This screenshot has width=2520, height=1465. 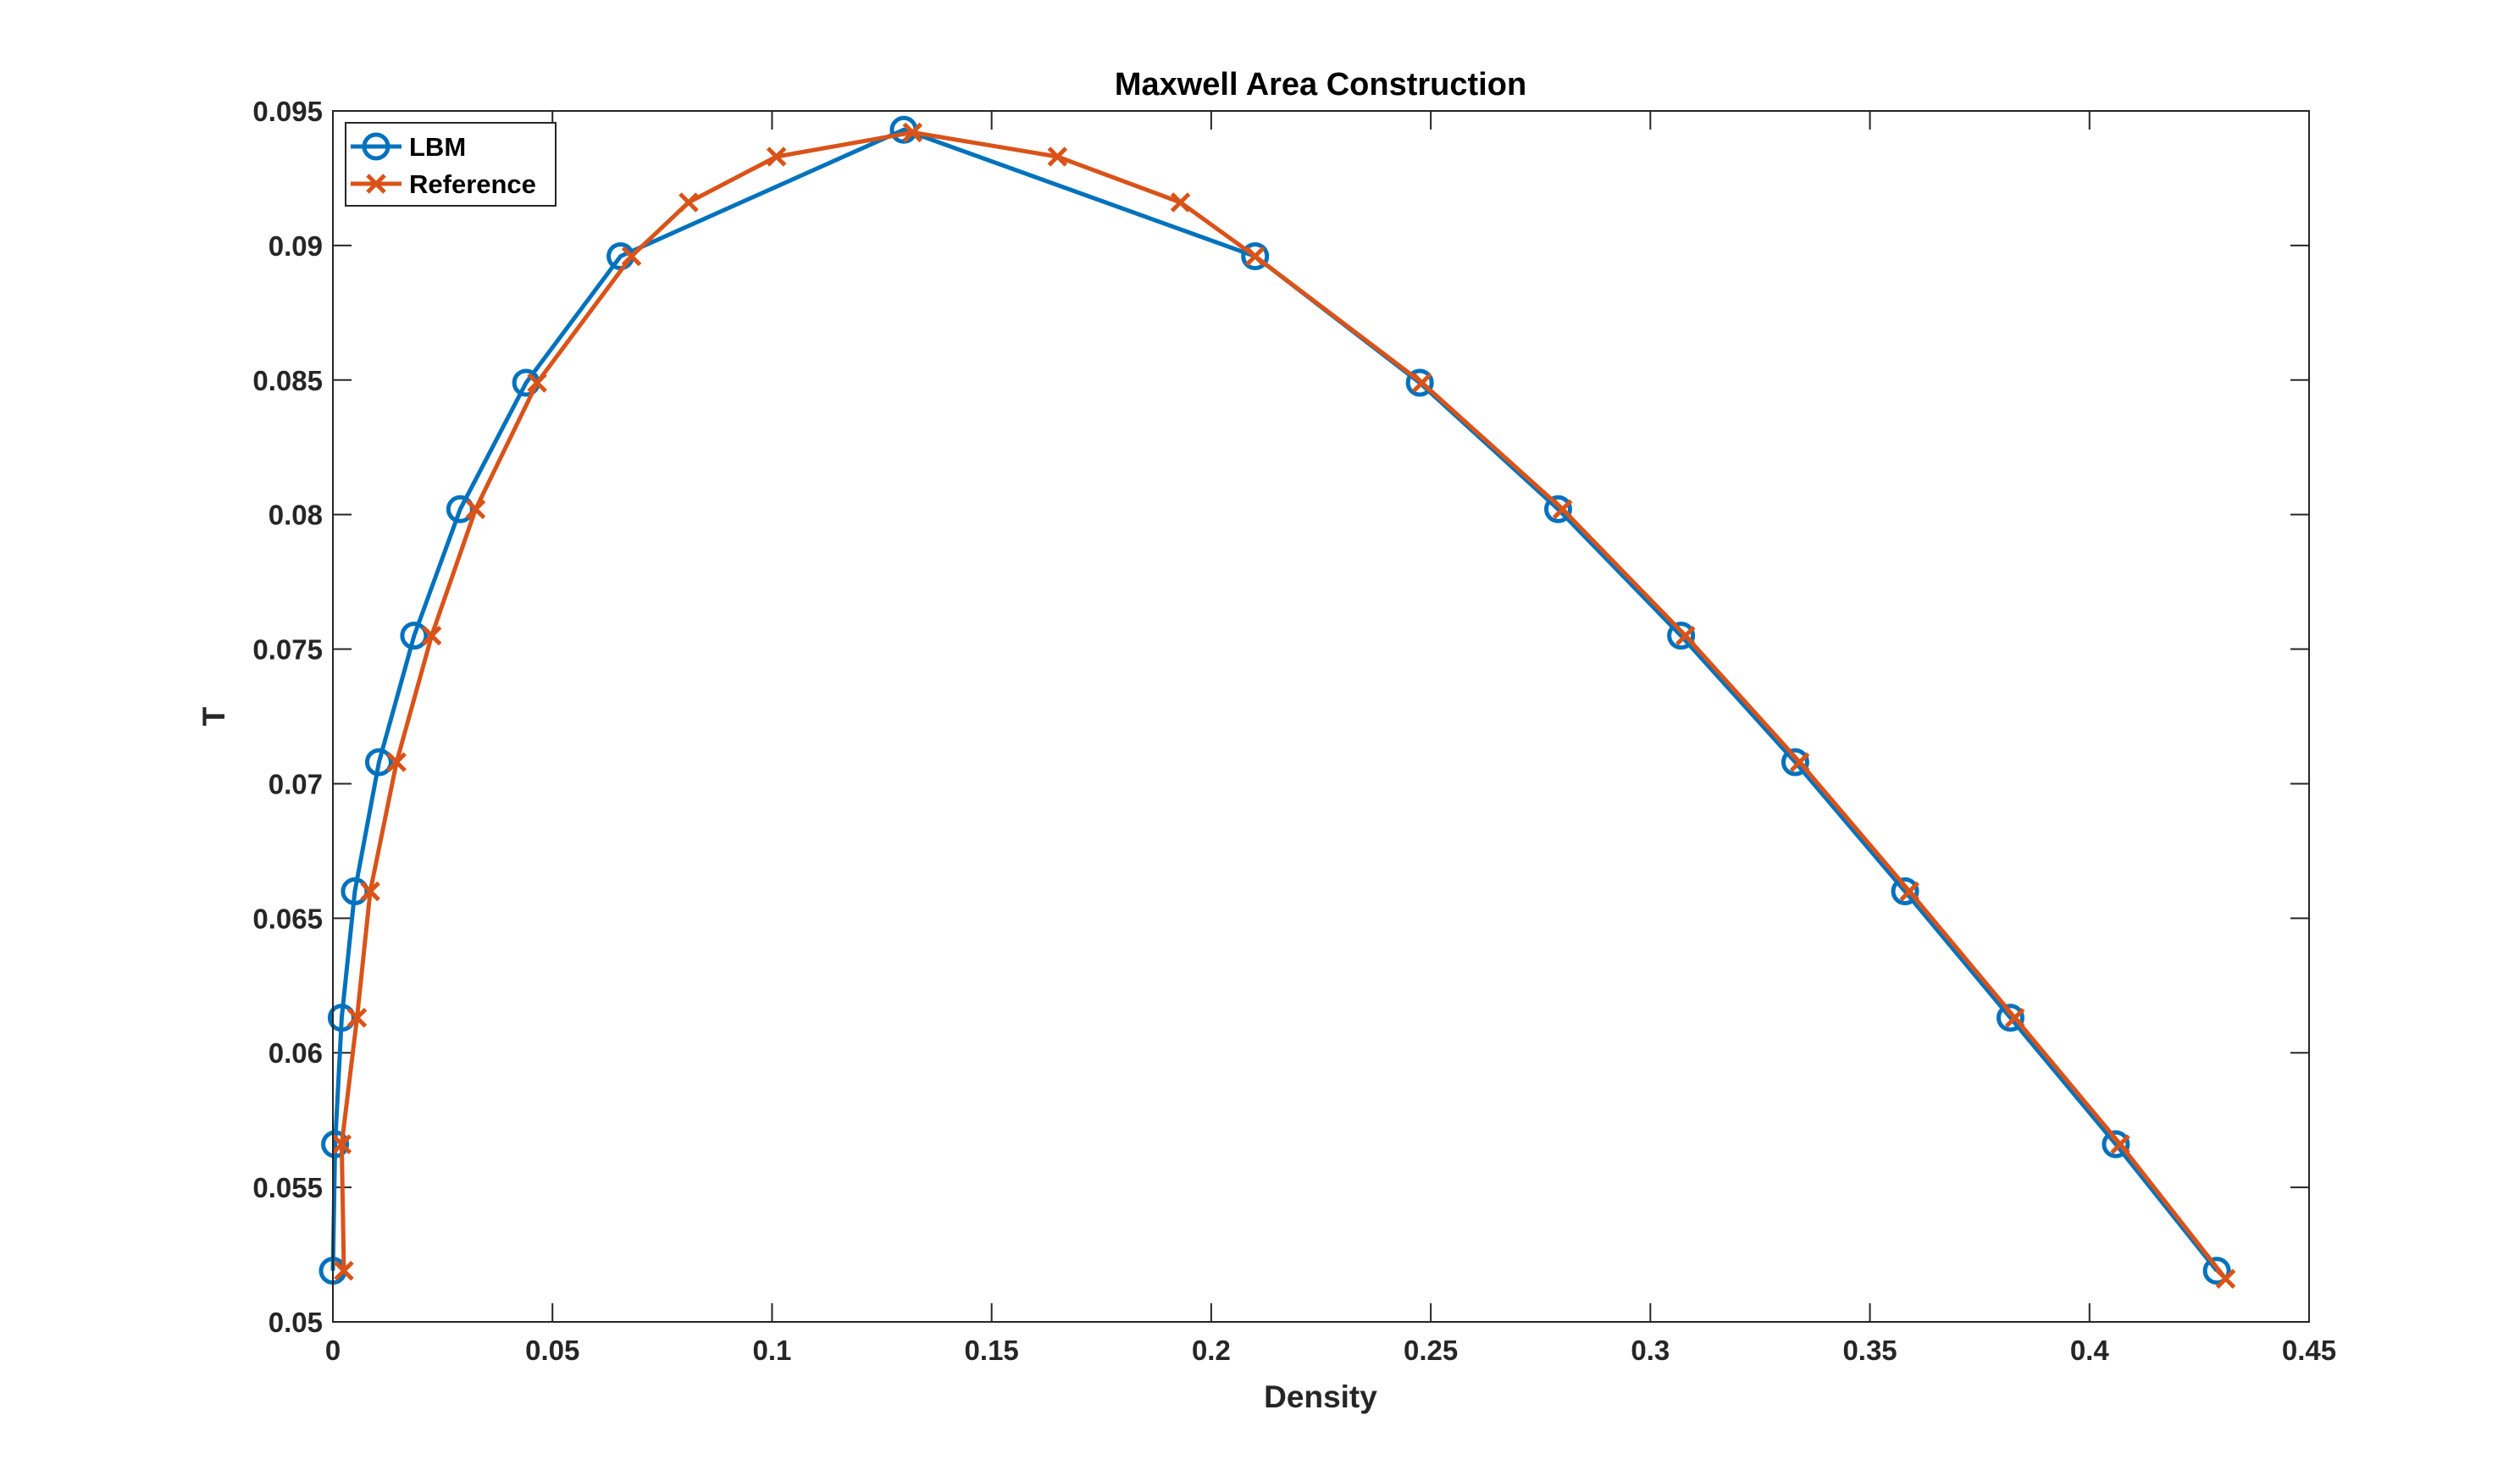 I want to click on y-tick-label: 0.085, so click(x=287, y=381).